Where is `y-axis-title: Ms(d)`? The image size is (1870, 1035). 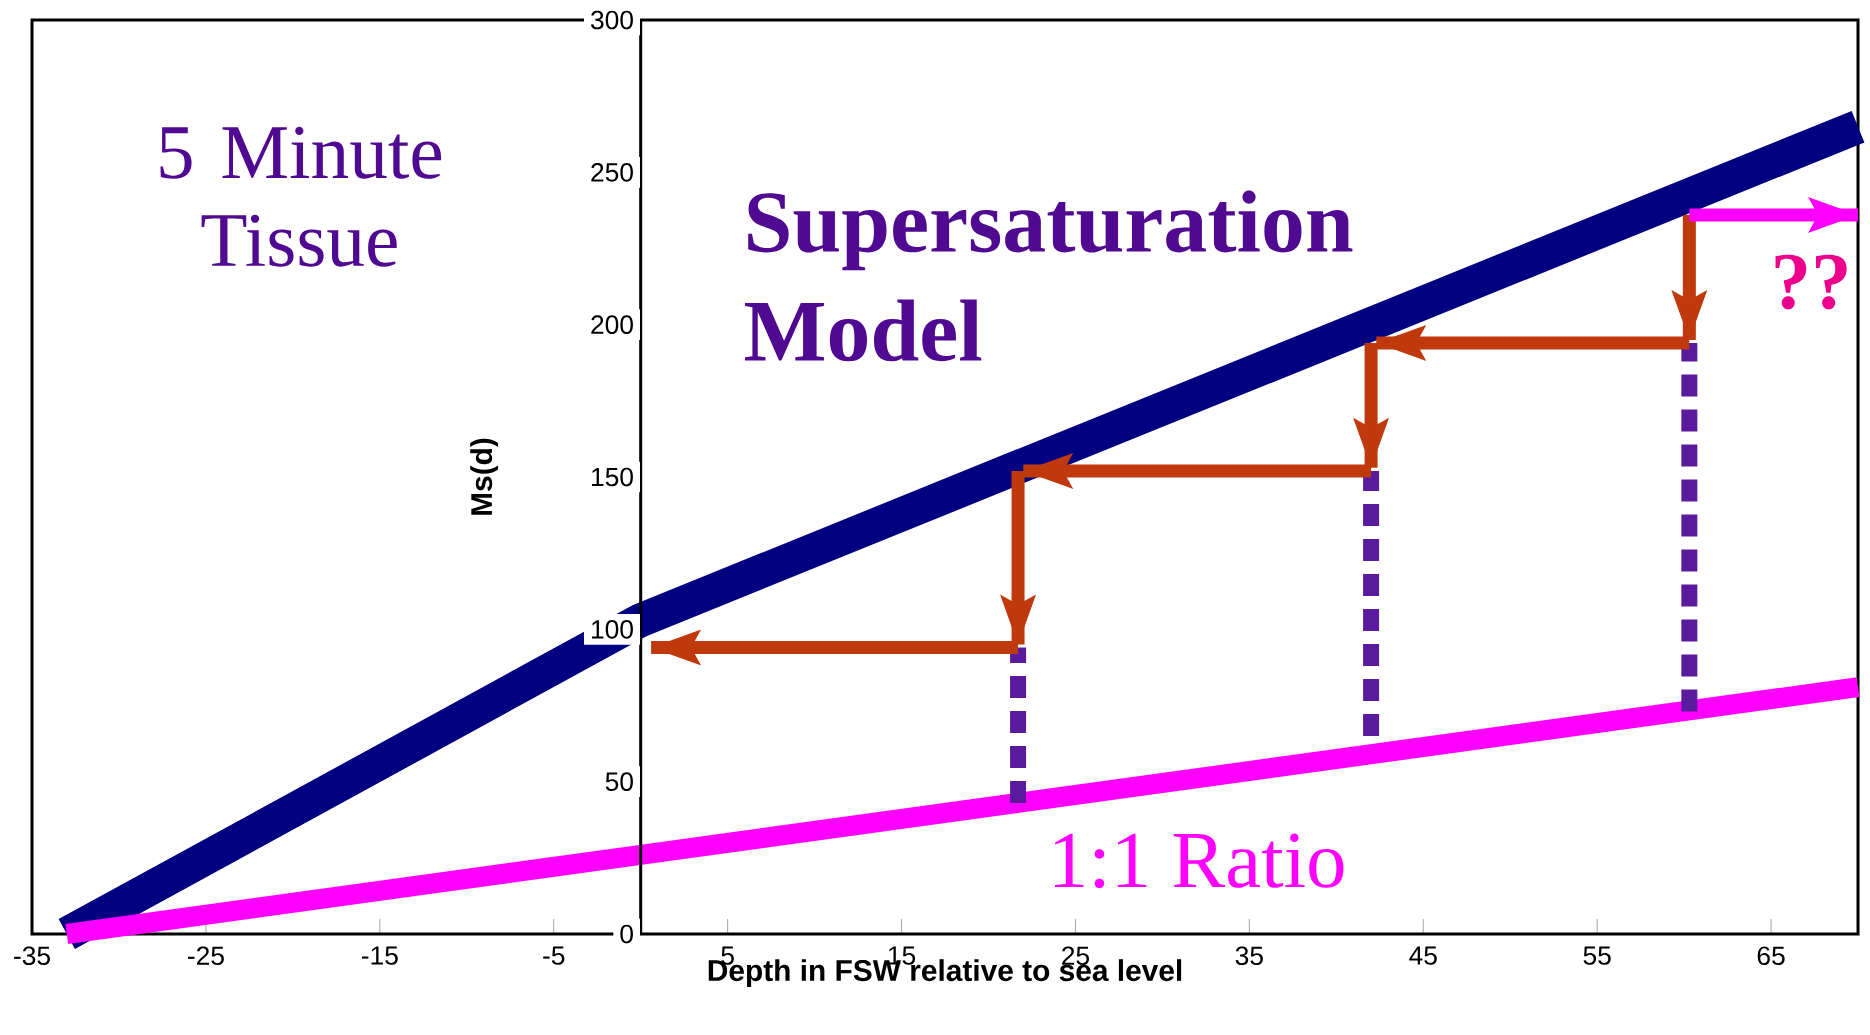
y-axis-title: Ms(d) is located at coordinates (484, 476).